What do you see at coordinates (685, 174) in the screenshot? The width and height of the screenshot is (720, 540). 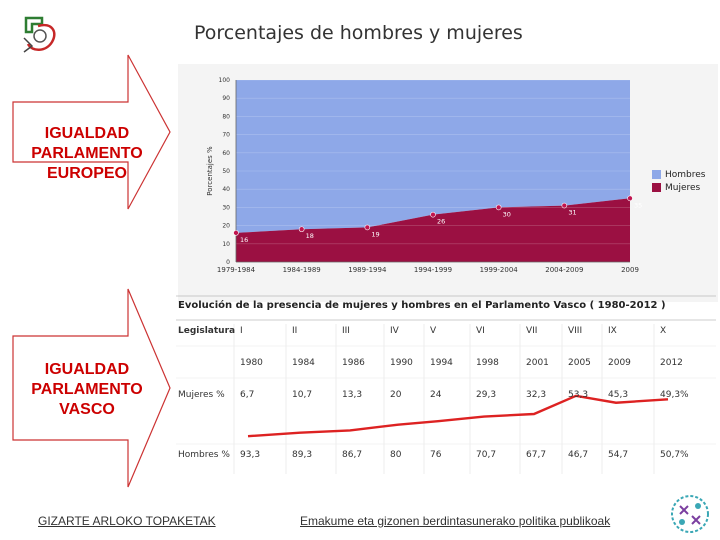 I see `legend-label-hombres: Hombres` at bounding box center [685, 174].